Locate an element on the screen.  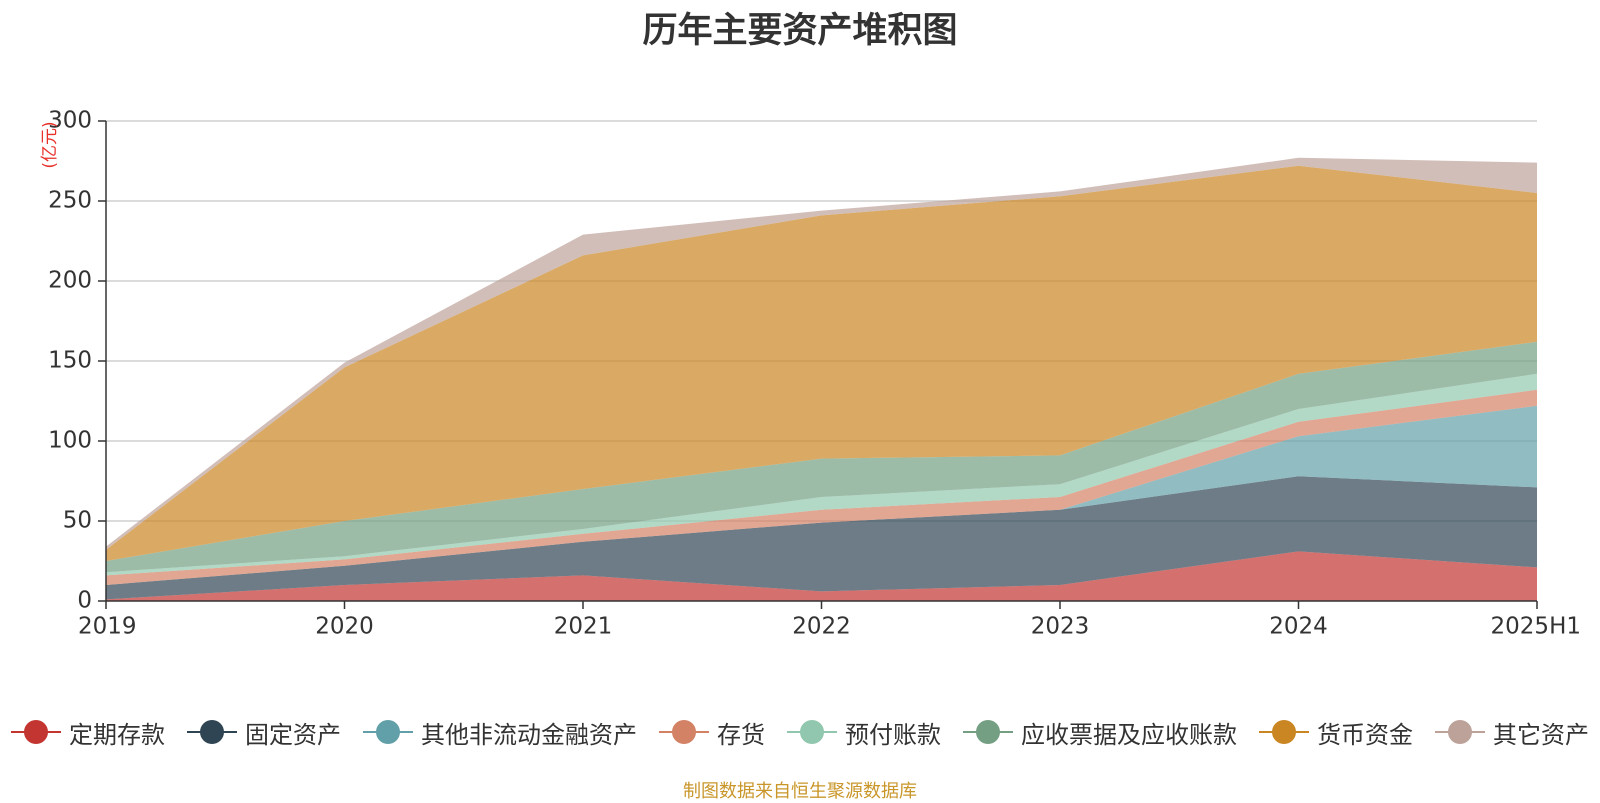
chart-legend: 定期存款 固定资产 其他非流动金融资产 存货 预付账款 应收票据及应收账款 货币资金 其它资产 is located at coordinates (800, 732).